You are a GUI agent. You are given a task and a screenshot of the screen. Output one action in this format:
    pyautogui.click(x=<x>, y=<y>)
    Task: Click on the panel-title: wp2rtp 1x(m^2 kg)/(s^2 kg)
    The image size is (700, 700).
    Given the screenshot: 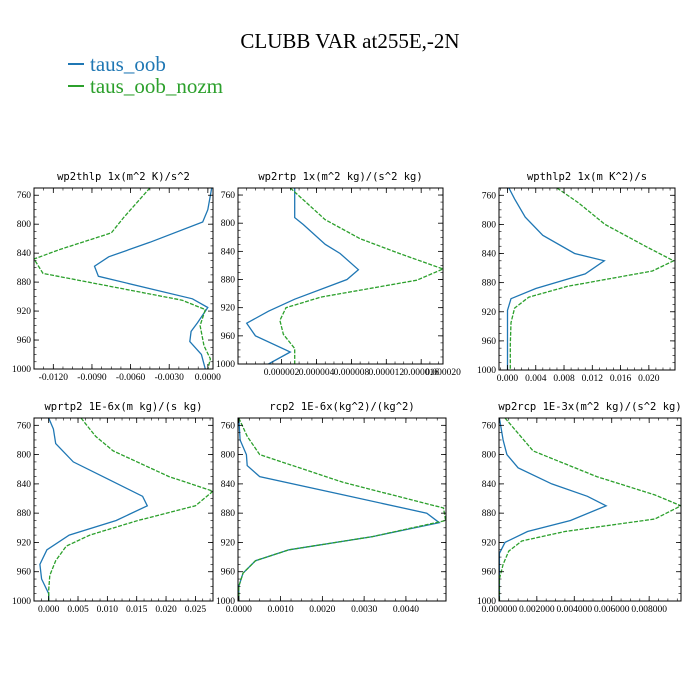 What is the action you would take?
    pyautogui.click(x=340, y=177)
    